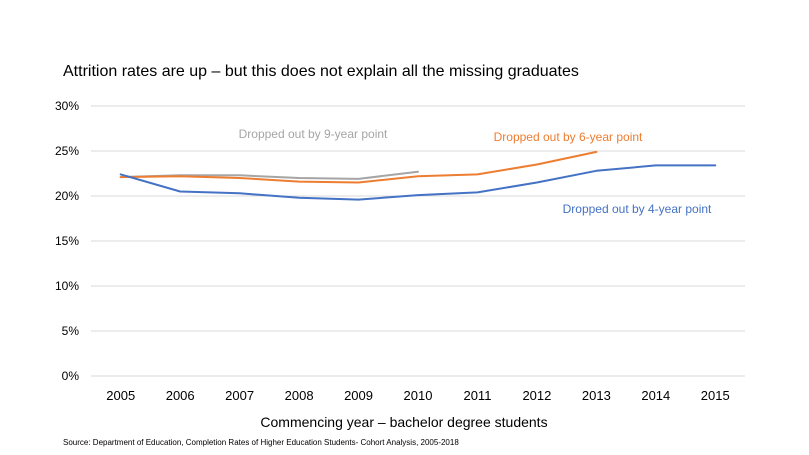 This screenshot has width=809, height=455. What do you see at coordinates (536, 395) in the screenshot?
I see `x-tick-label: 2012` at bounding box center [536, 395].